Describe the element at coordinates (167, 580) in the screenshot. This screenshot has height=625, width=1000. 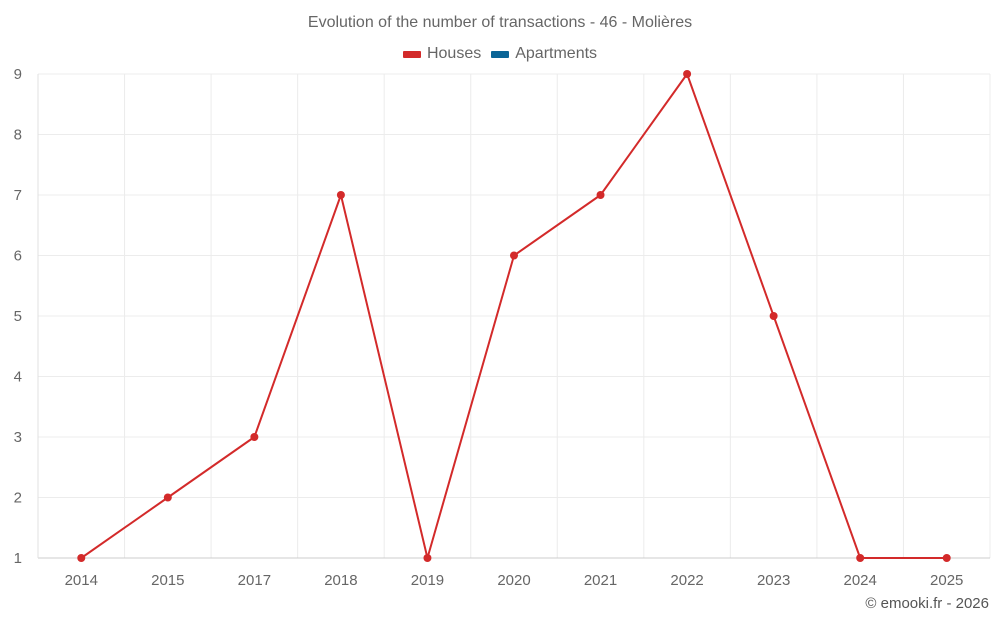
I see `x-tick-label: 2015` at that location.